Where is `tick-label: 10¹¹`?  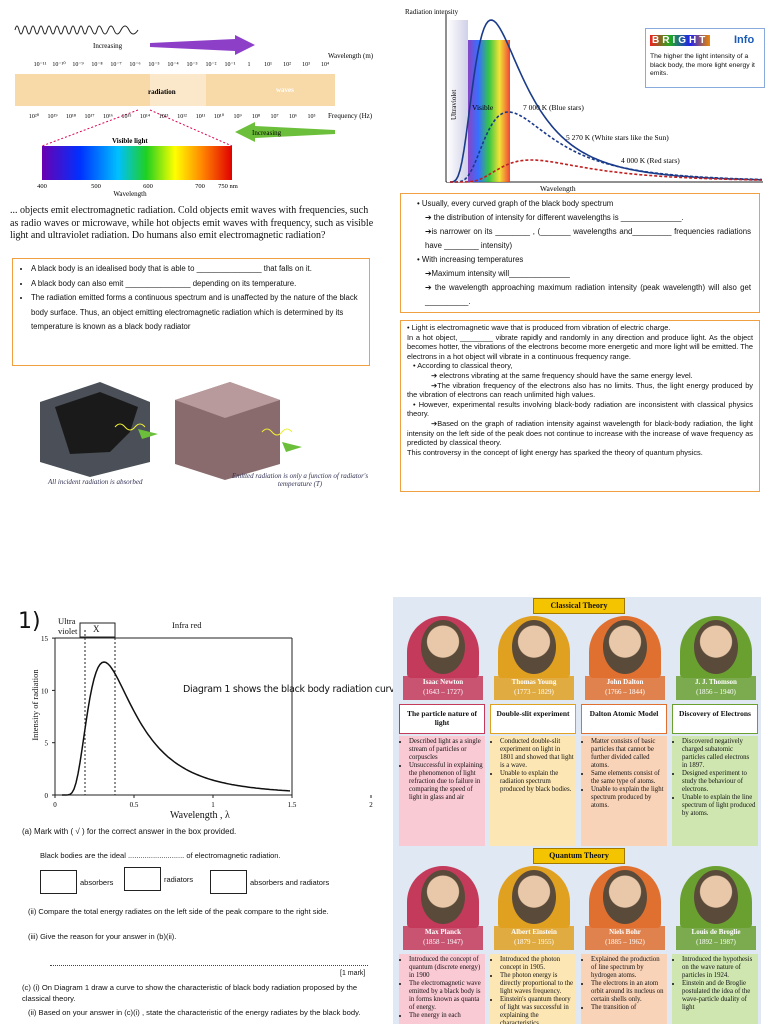
tick-label: 10¹¹ is located at coordinates (201, 117).